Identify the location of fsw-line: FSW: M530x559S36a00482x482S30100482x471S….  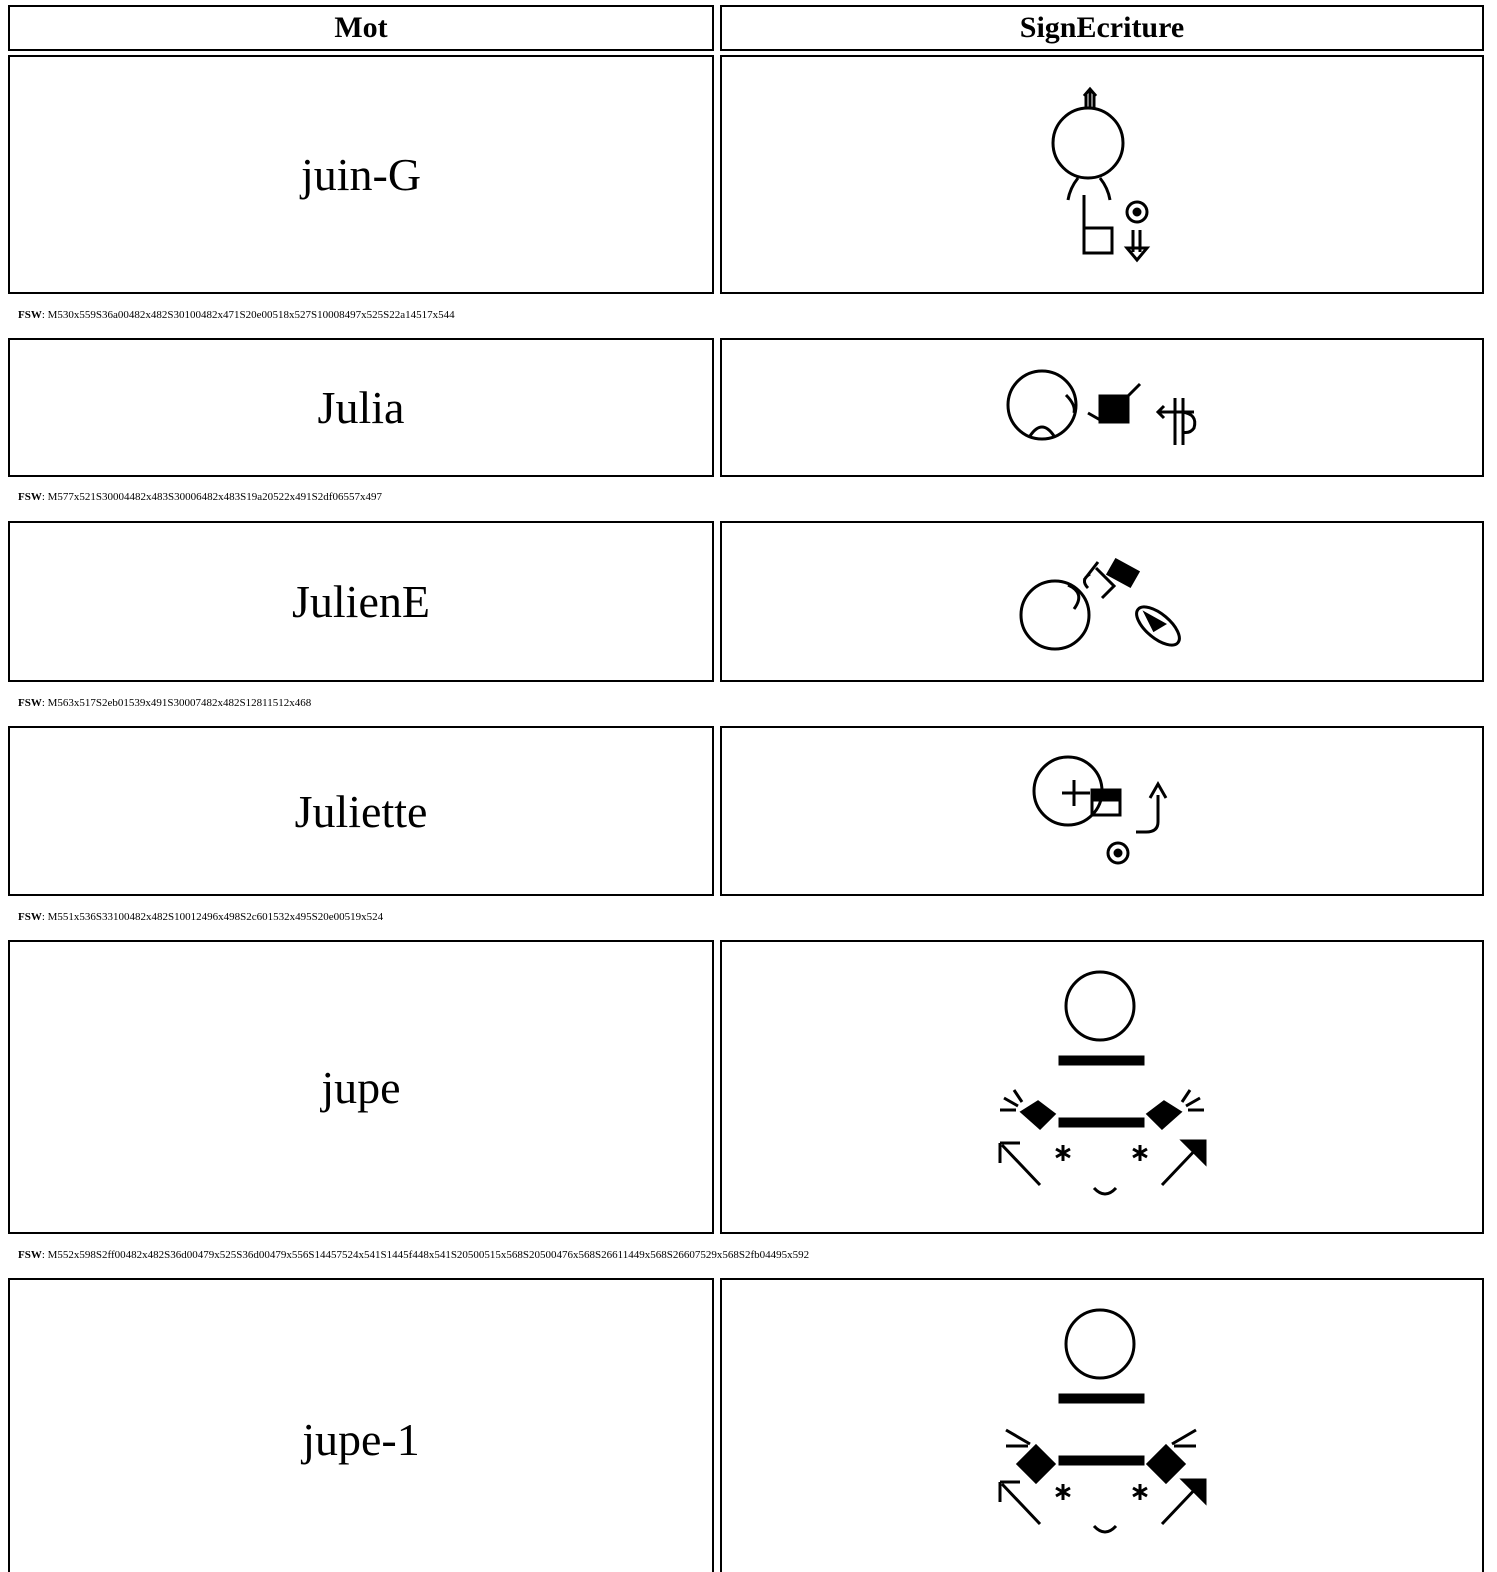
(236, 315).